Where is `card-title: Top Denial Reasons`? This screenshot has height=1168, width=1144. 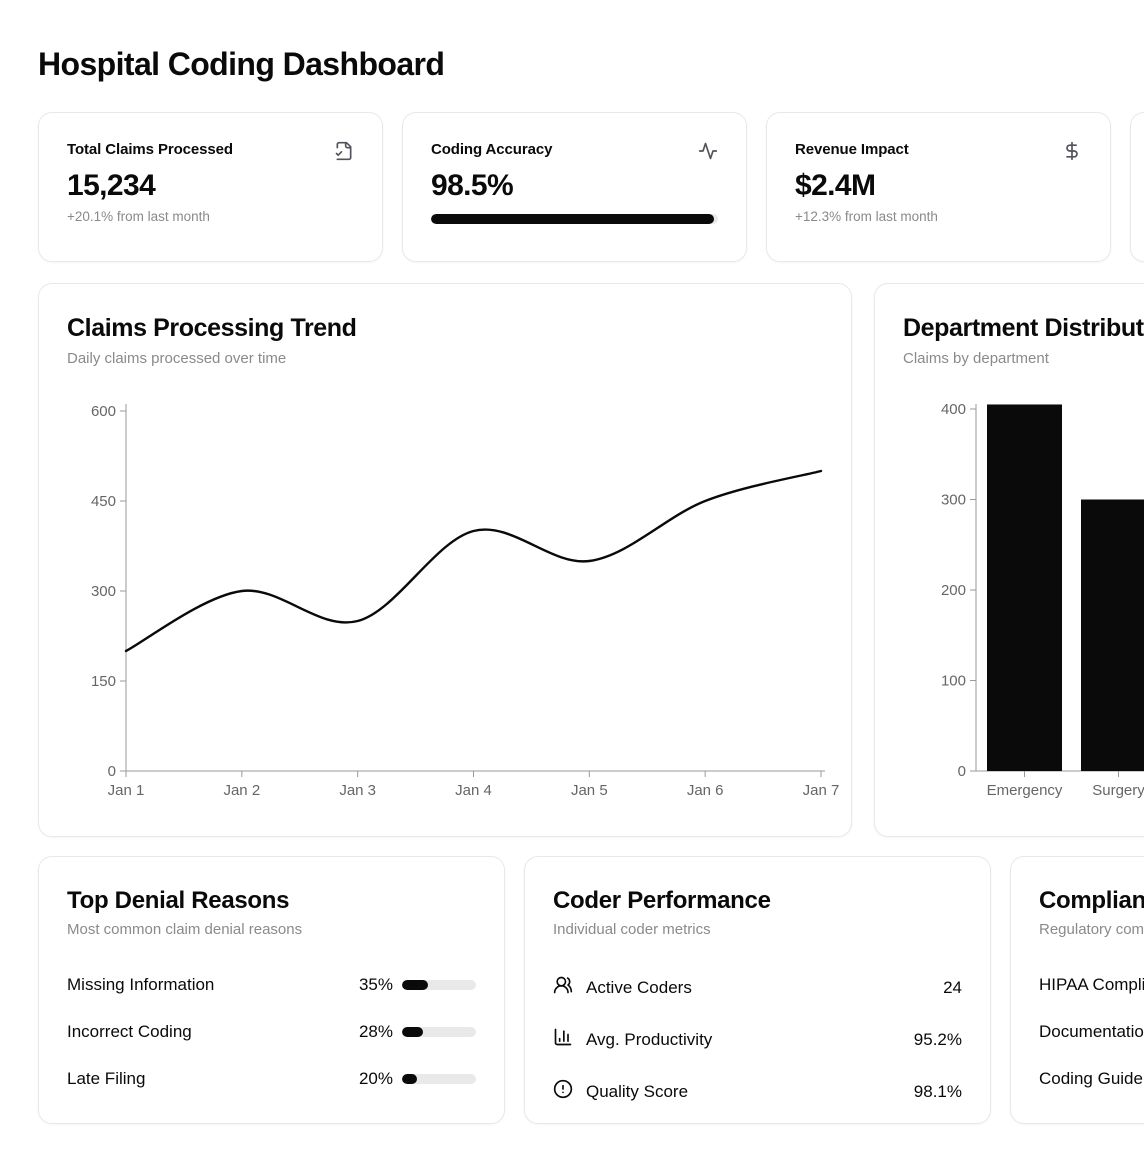
card-title: Top Denial Reasons is located at coordinates (178, 900).